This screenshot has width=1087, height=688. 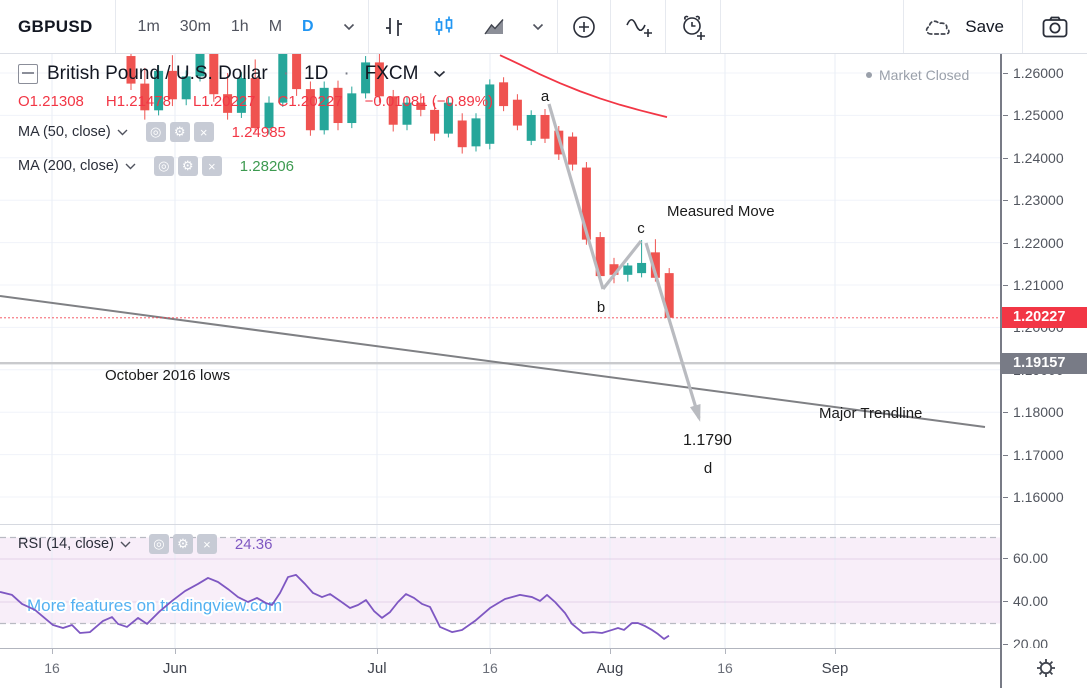 I want to click on alert-add-icon, so click(x=693, y=27).